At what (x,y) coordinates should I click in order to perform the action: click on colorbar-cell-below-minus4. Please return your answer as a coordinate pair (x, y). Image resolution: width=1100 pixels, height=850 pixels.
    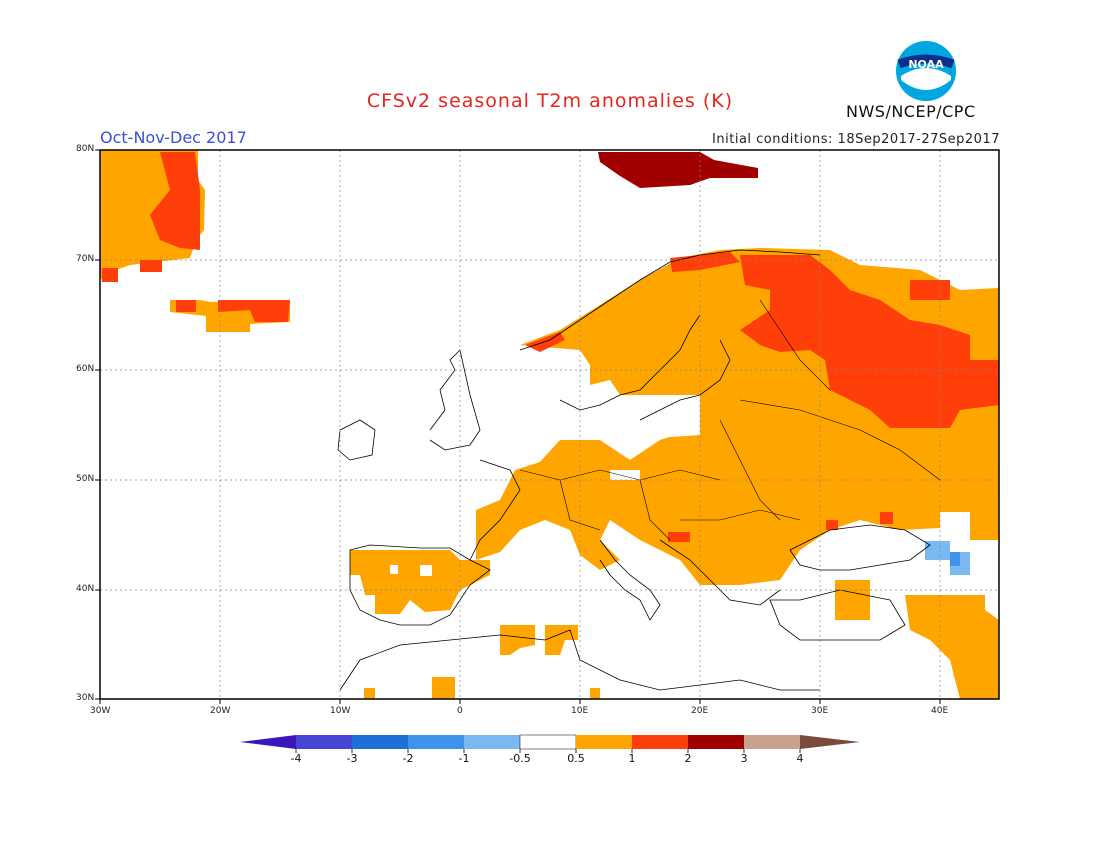
    Looking at the image, I should click on (268, 742).